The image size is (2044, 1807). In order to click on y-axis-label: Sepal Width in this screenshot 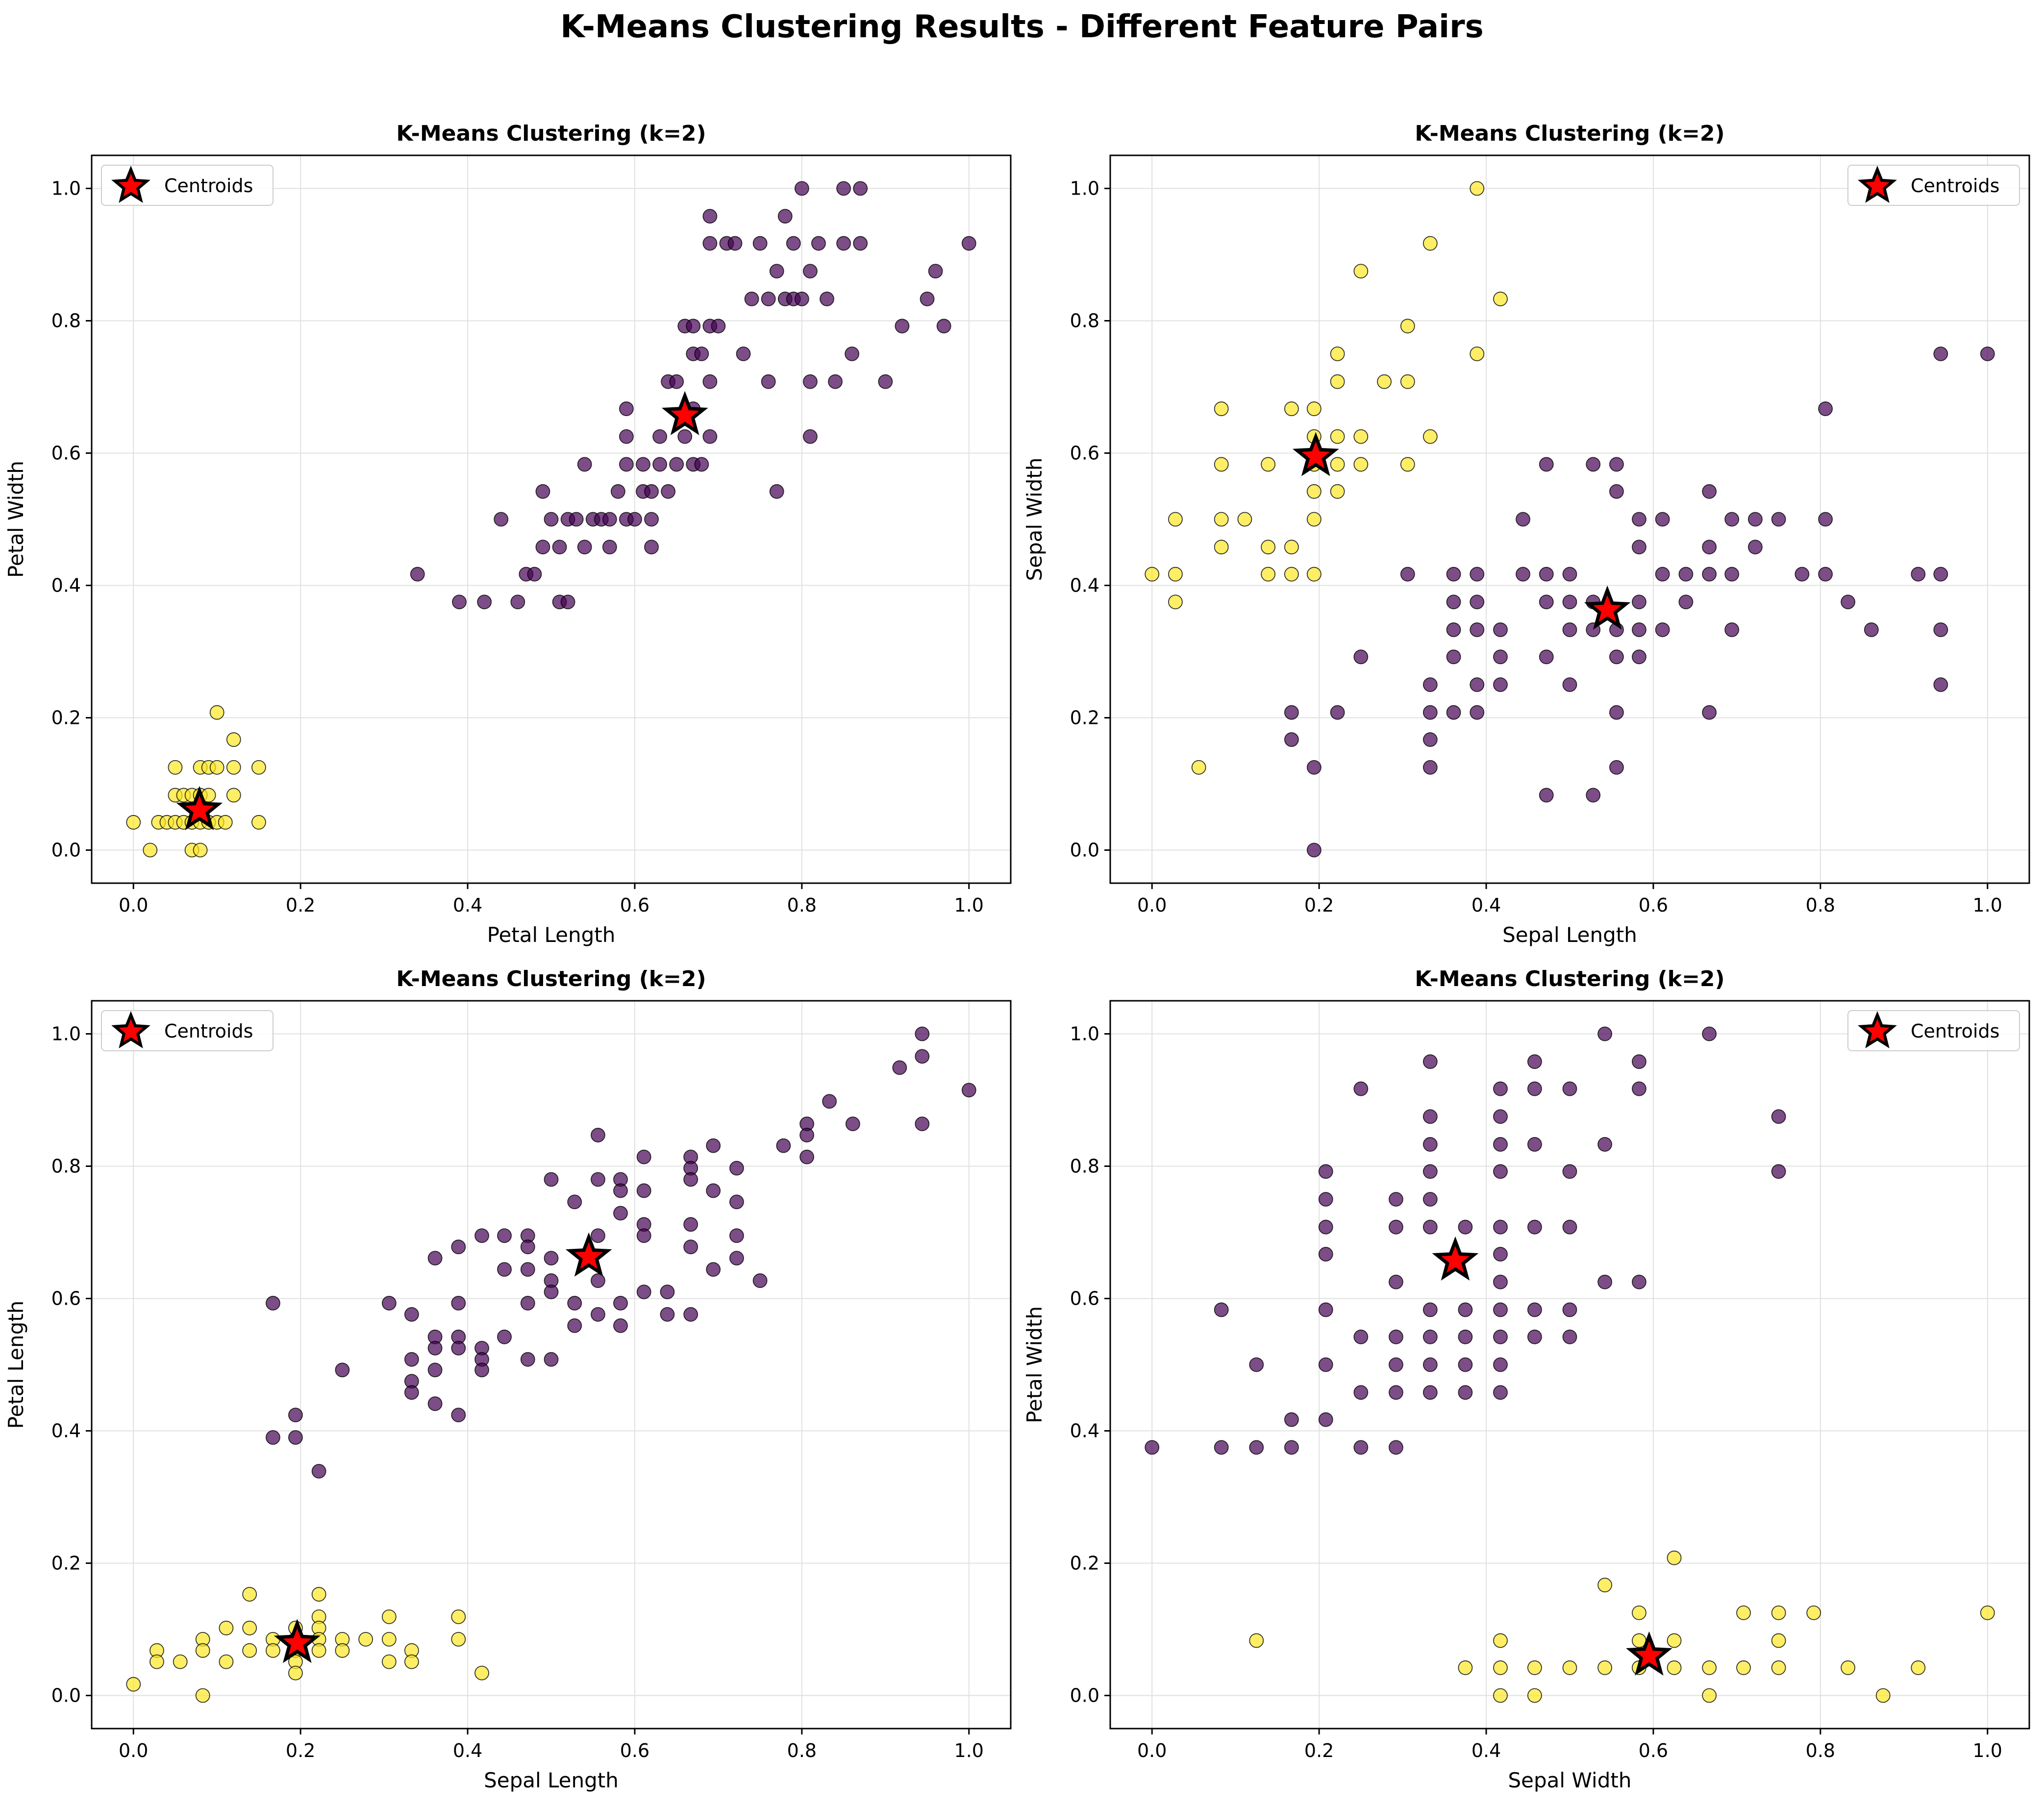, I will do `click(1034, 519)`.